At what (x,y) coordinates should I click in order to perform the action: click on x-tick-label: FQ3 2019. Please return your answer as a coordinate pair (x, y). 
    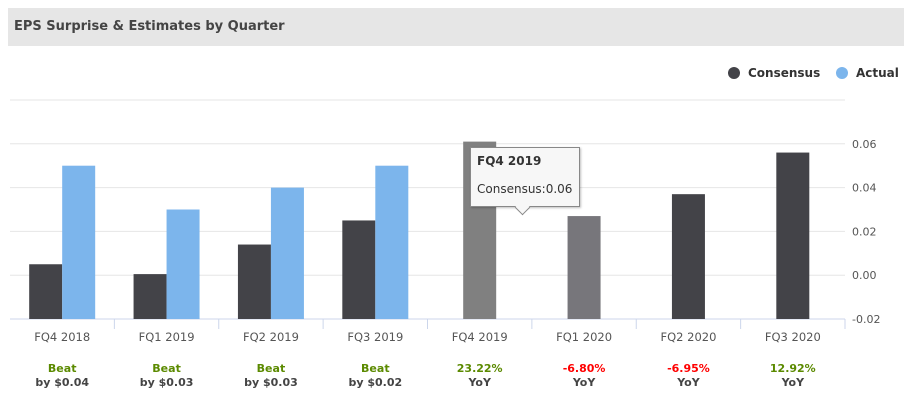
    Looking at the image, I should click on (375, 337).